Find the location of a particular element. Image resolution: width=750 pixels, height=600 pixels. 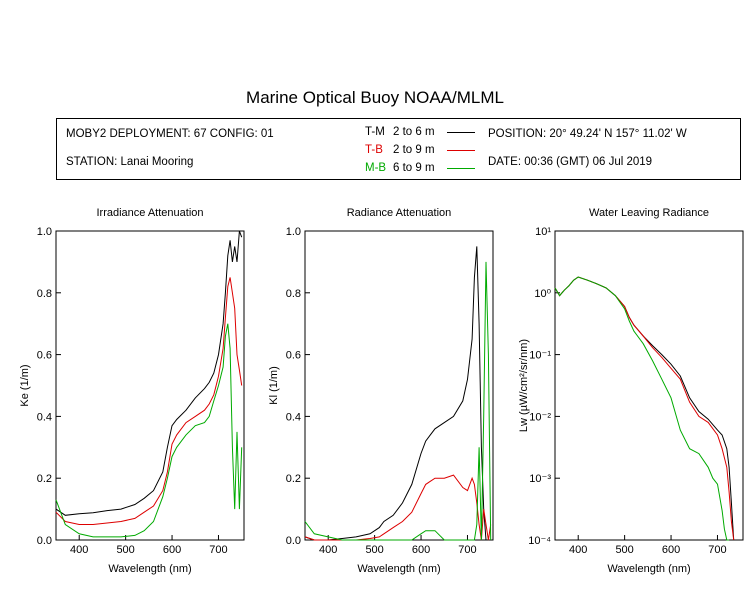

chart1-ylabel: Ke (1/m) is located at coordinates (25, 385).